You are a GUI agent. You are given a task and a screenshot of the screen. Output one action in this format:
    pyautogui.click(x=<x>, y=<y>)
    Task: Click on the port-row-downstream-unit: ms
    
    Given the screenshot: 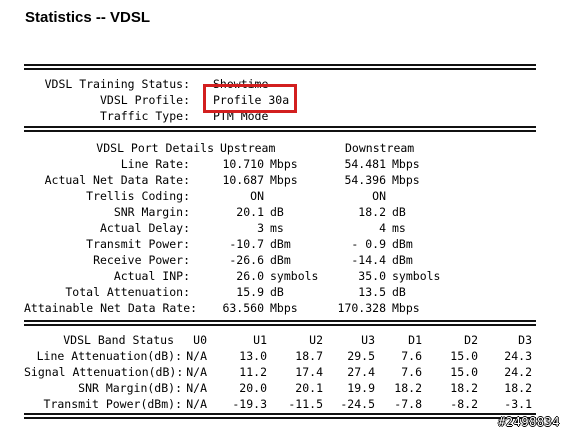 What is the action you would take?
    pyautogui.click(x=399, y=228)
    